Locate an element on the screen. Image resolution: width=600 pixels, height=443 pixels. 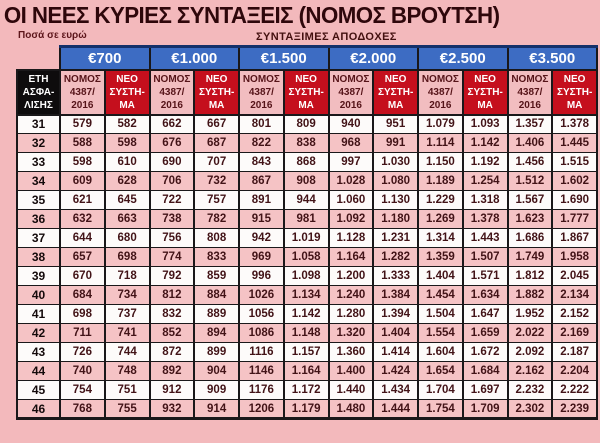
value-cell: 2.169 is located at coordinates (574, 333).